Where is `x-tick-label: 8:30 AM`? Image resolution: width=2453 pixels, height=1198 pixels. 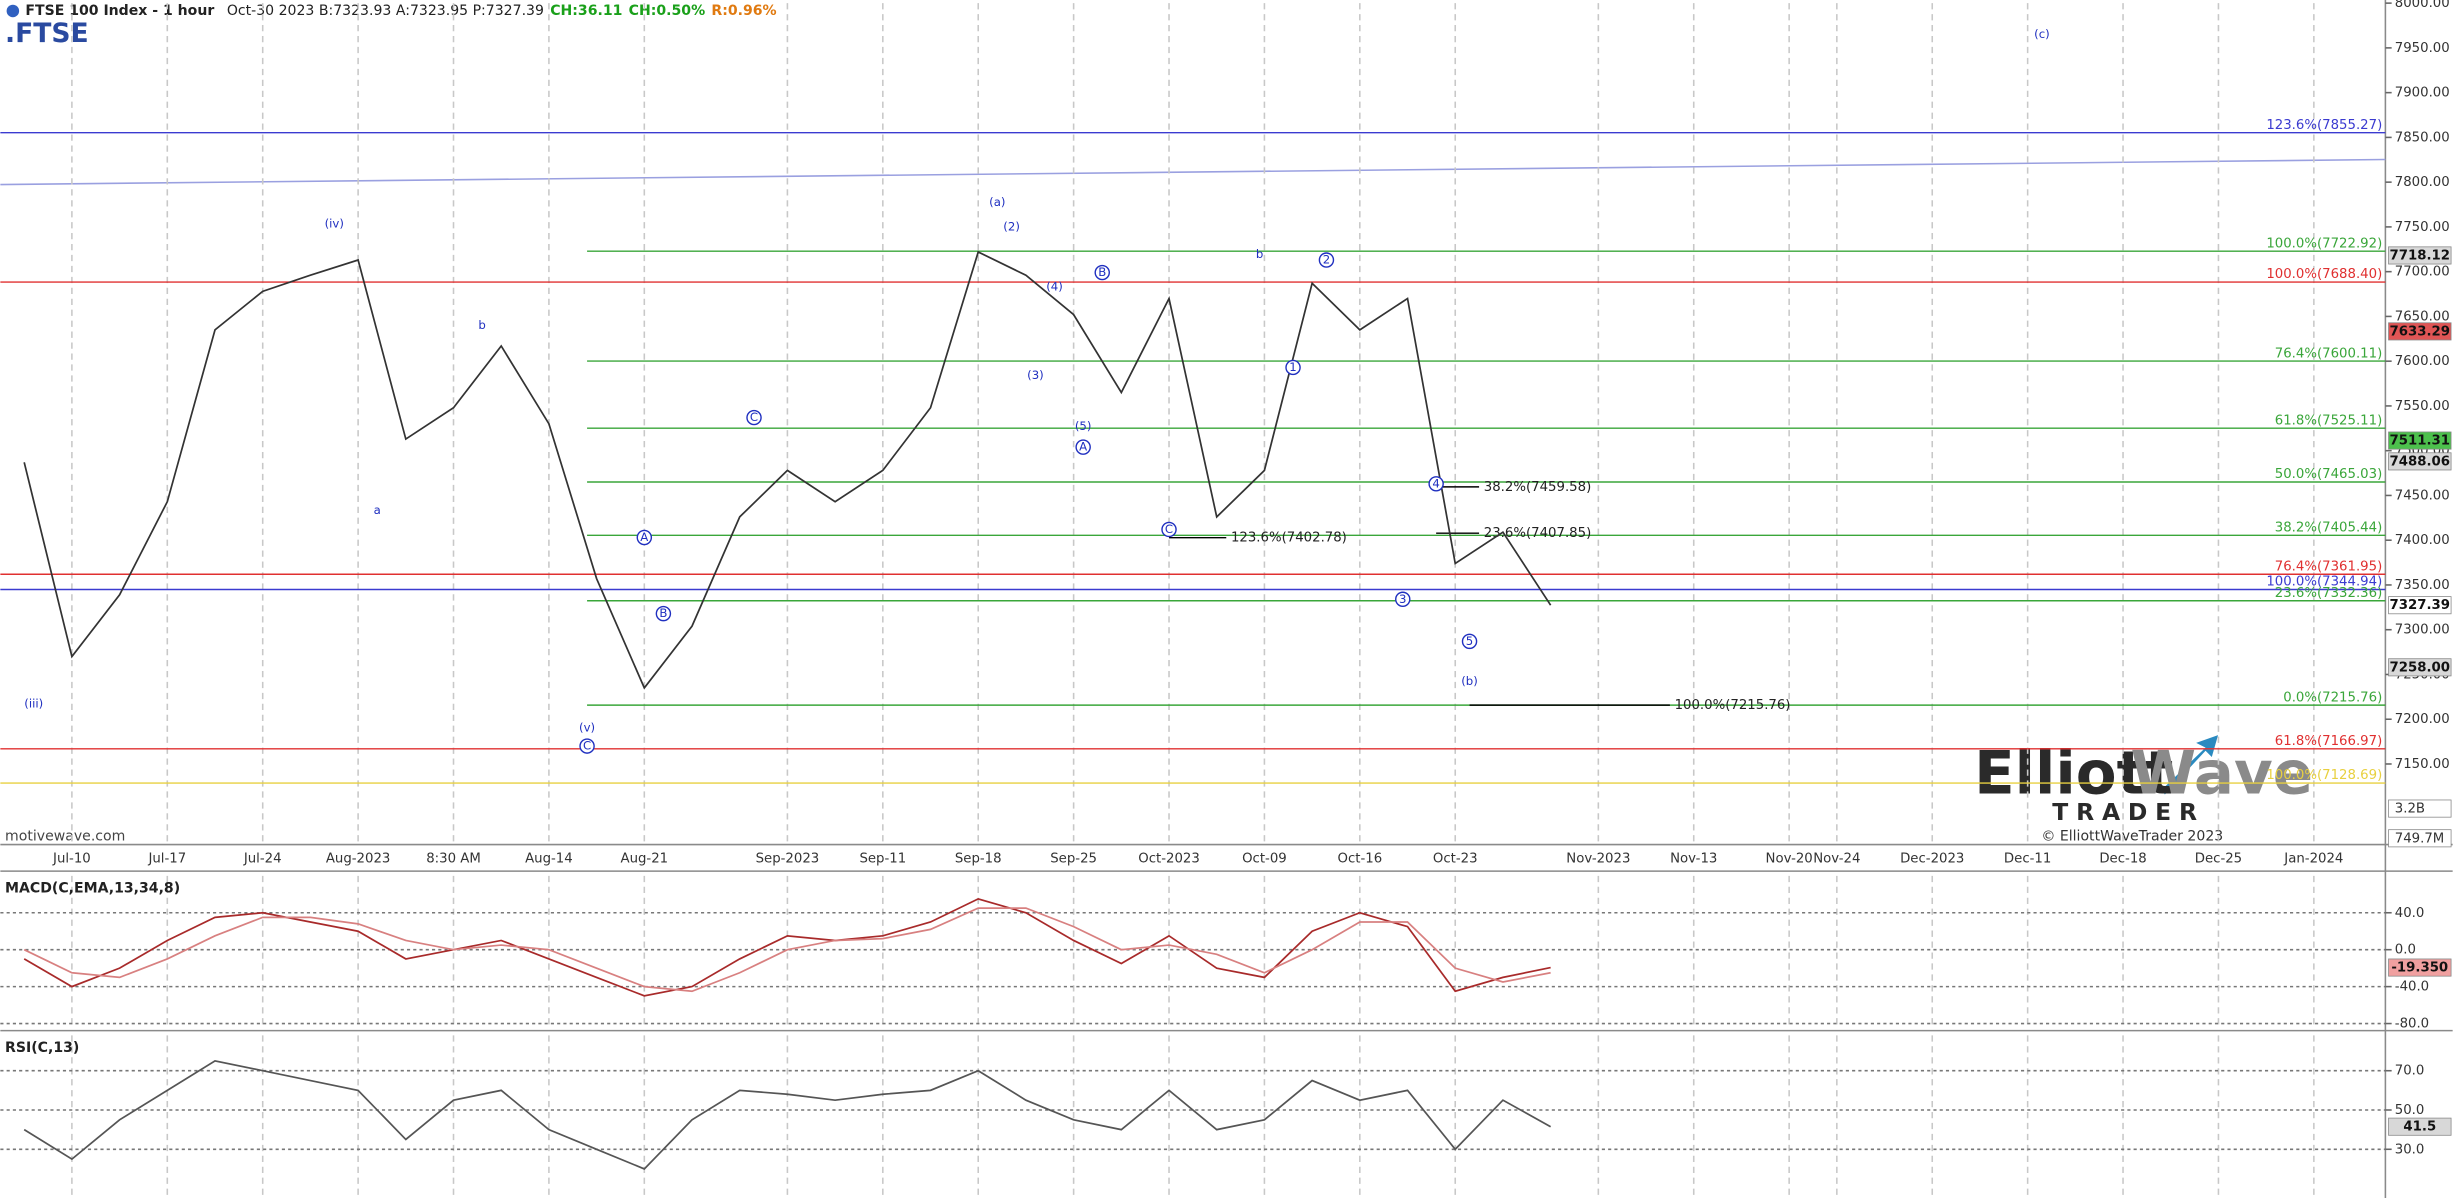
x-tick-label: 8:30 AM is located at coordinates (453, 859).